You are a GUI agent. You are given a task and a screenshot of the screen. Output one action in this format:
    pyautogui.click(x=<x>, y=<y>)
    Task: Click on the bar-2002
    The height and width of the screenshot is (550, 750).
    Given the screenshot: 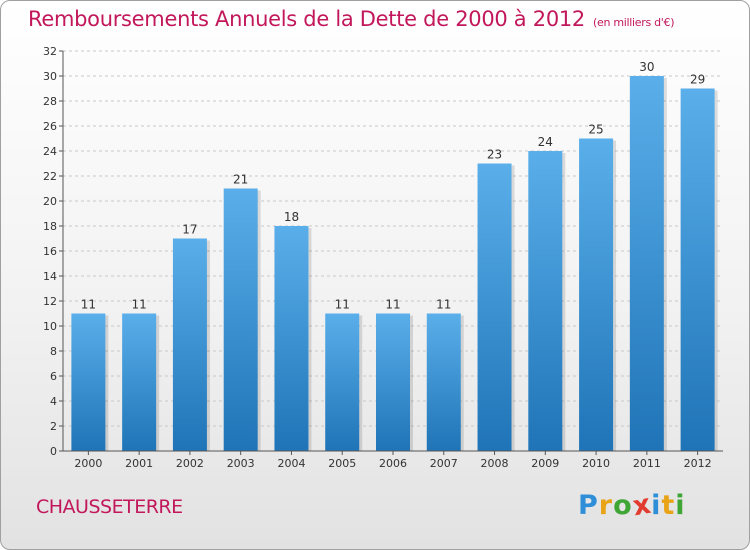 What is the action you would take?
    pyautogui.click(x=189, y=344)
    